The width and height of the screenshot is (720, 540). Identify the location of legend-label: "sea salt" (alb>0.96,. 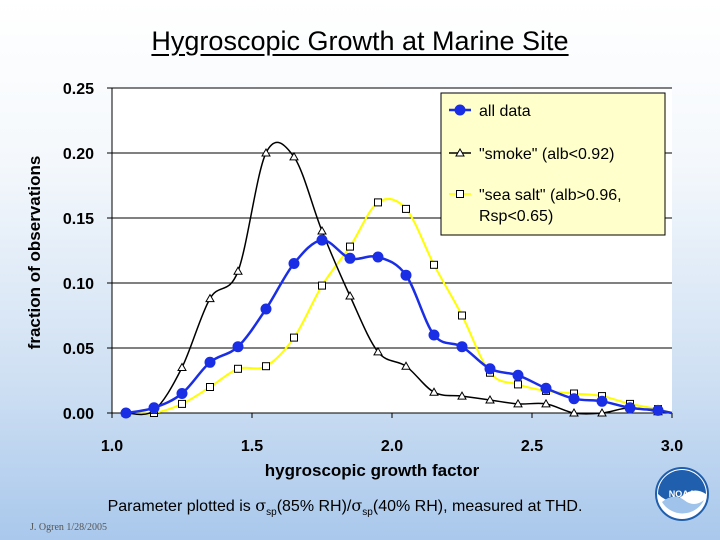
(550, 195).